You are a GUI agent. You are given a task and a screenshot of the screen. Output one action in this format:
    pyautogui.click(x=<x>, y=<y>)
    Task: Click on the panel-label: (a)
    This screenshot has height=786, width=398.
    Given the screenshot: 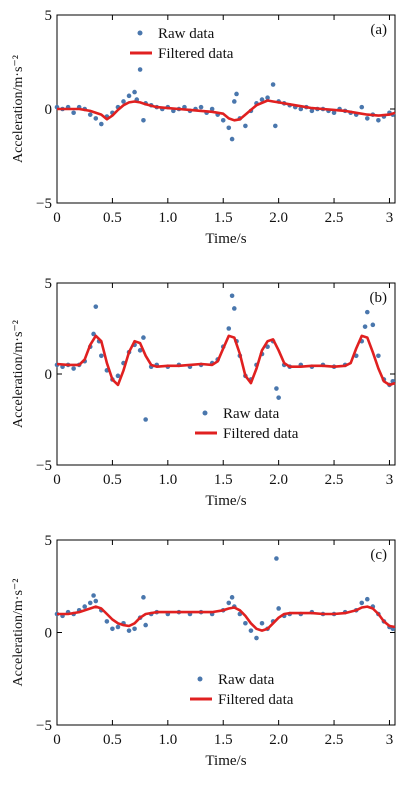 What is the action you would take?
    pyautogui.click(x=378, y=30)
    